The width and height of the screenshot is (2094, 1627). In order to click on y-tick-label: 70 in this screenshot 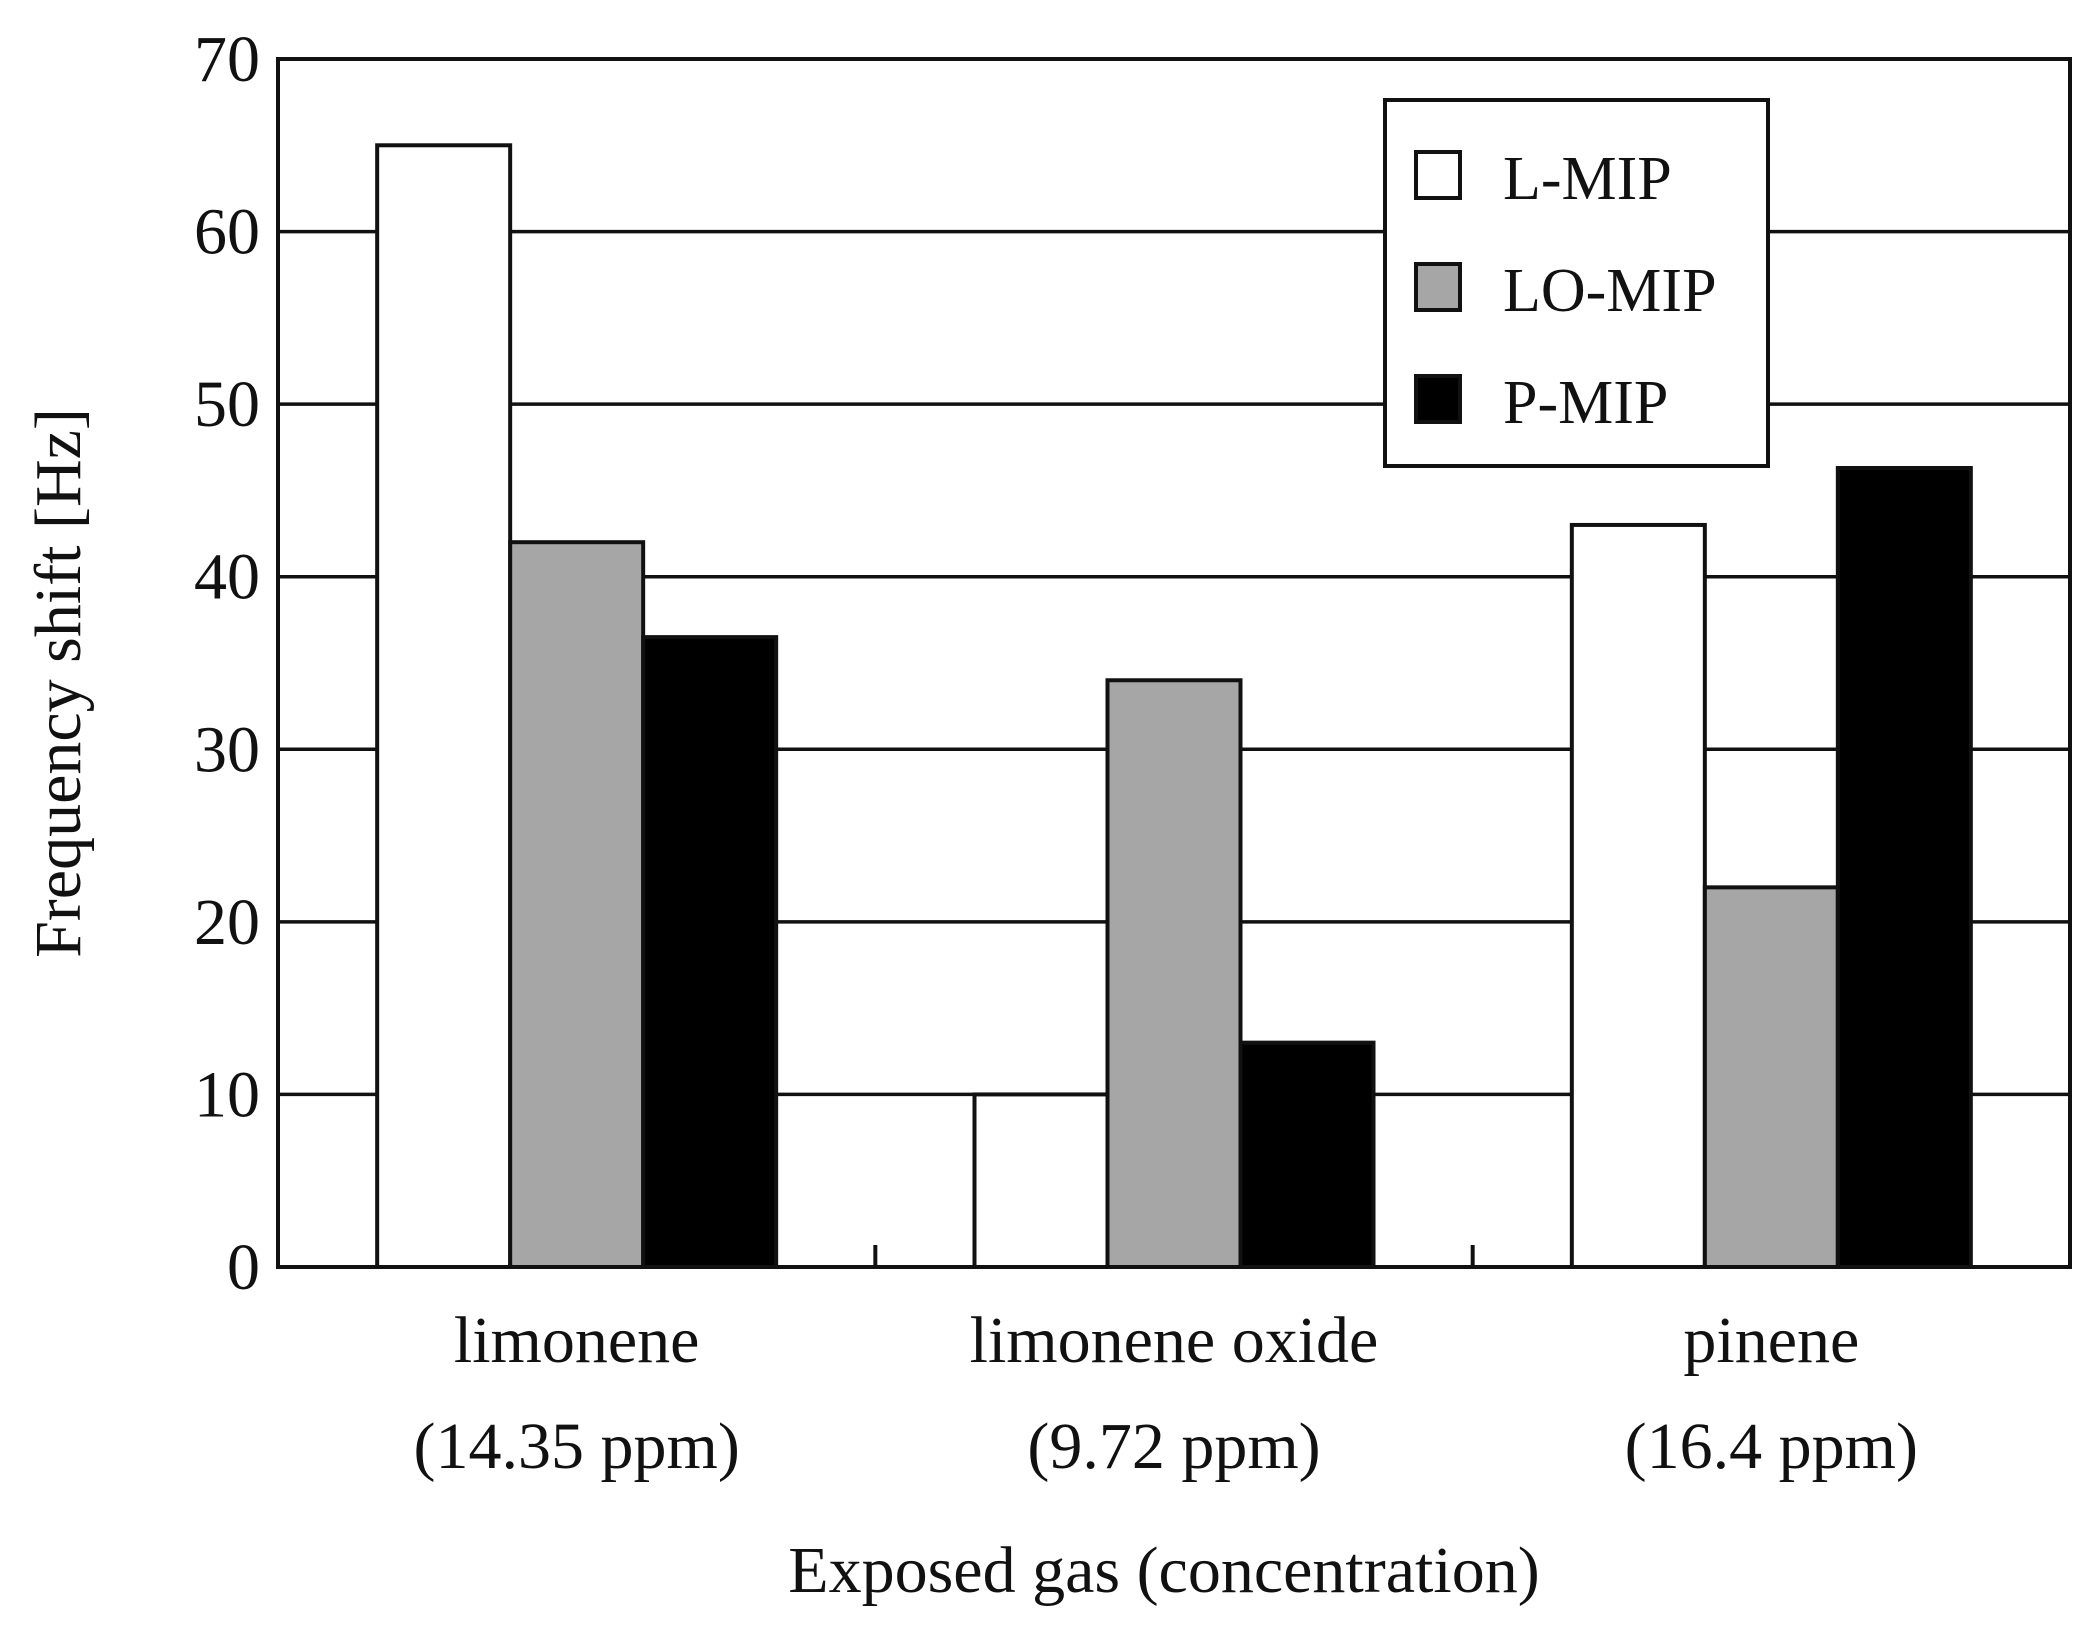, I will do `click(227, 59)`.